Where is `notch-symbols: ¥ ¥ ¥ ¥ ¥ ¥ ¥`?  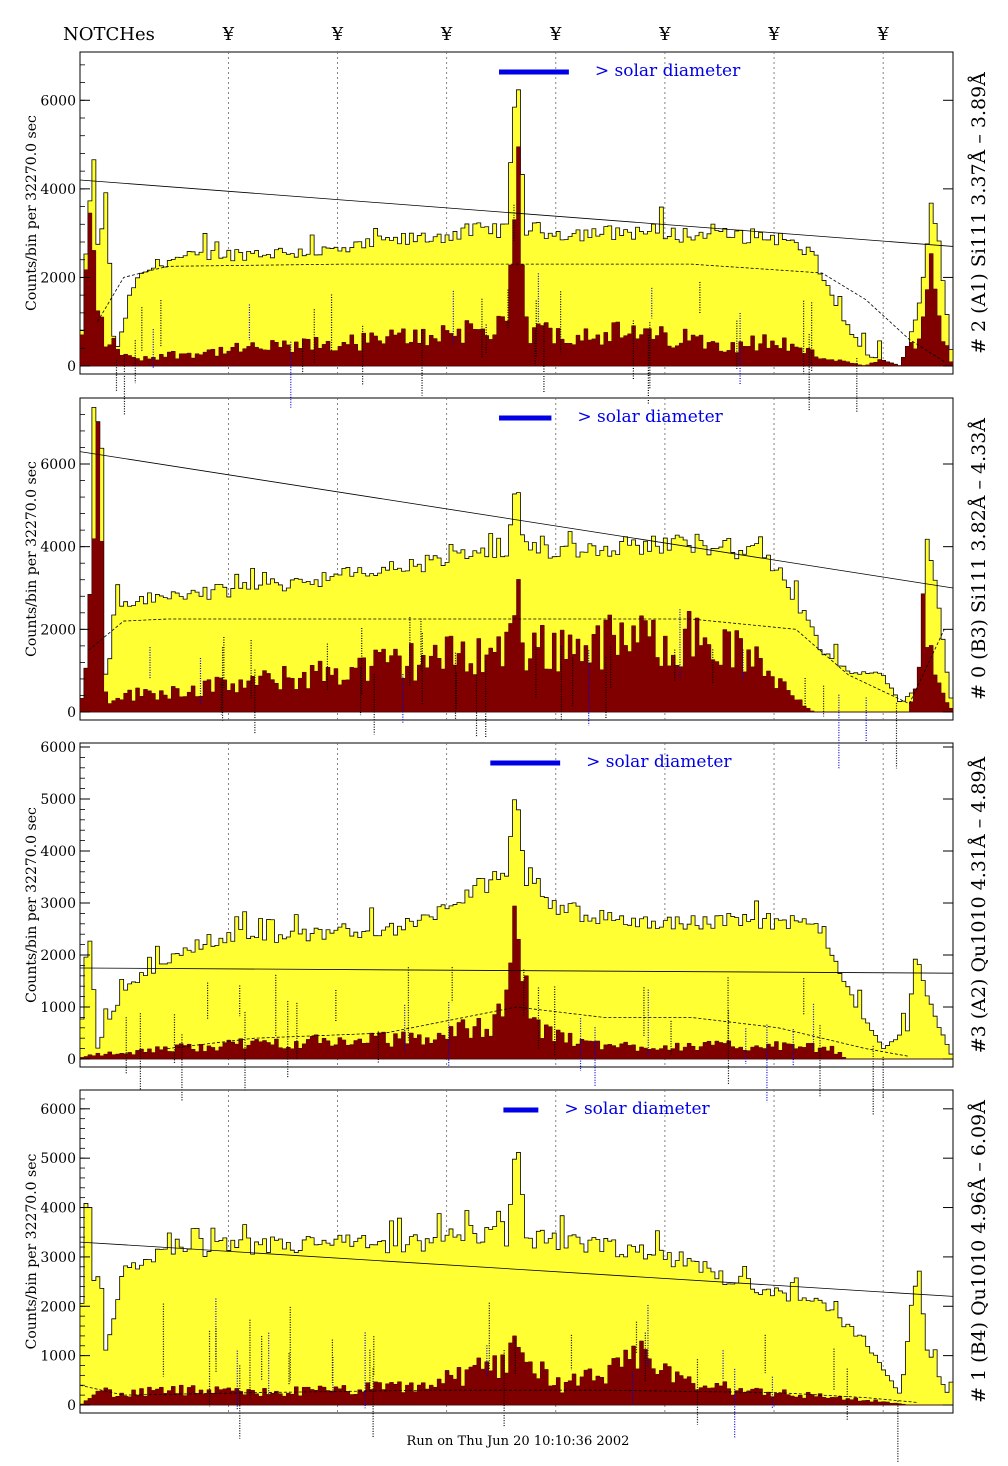 notch-symbols: ¥ ¥ ¥ ¥ ¥ ¥ ¥ is located at coordinates (556, 34).